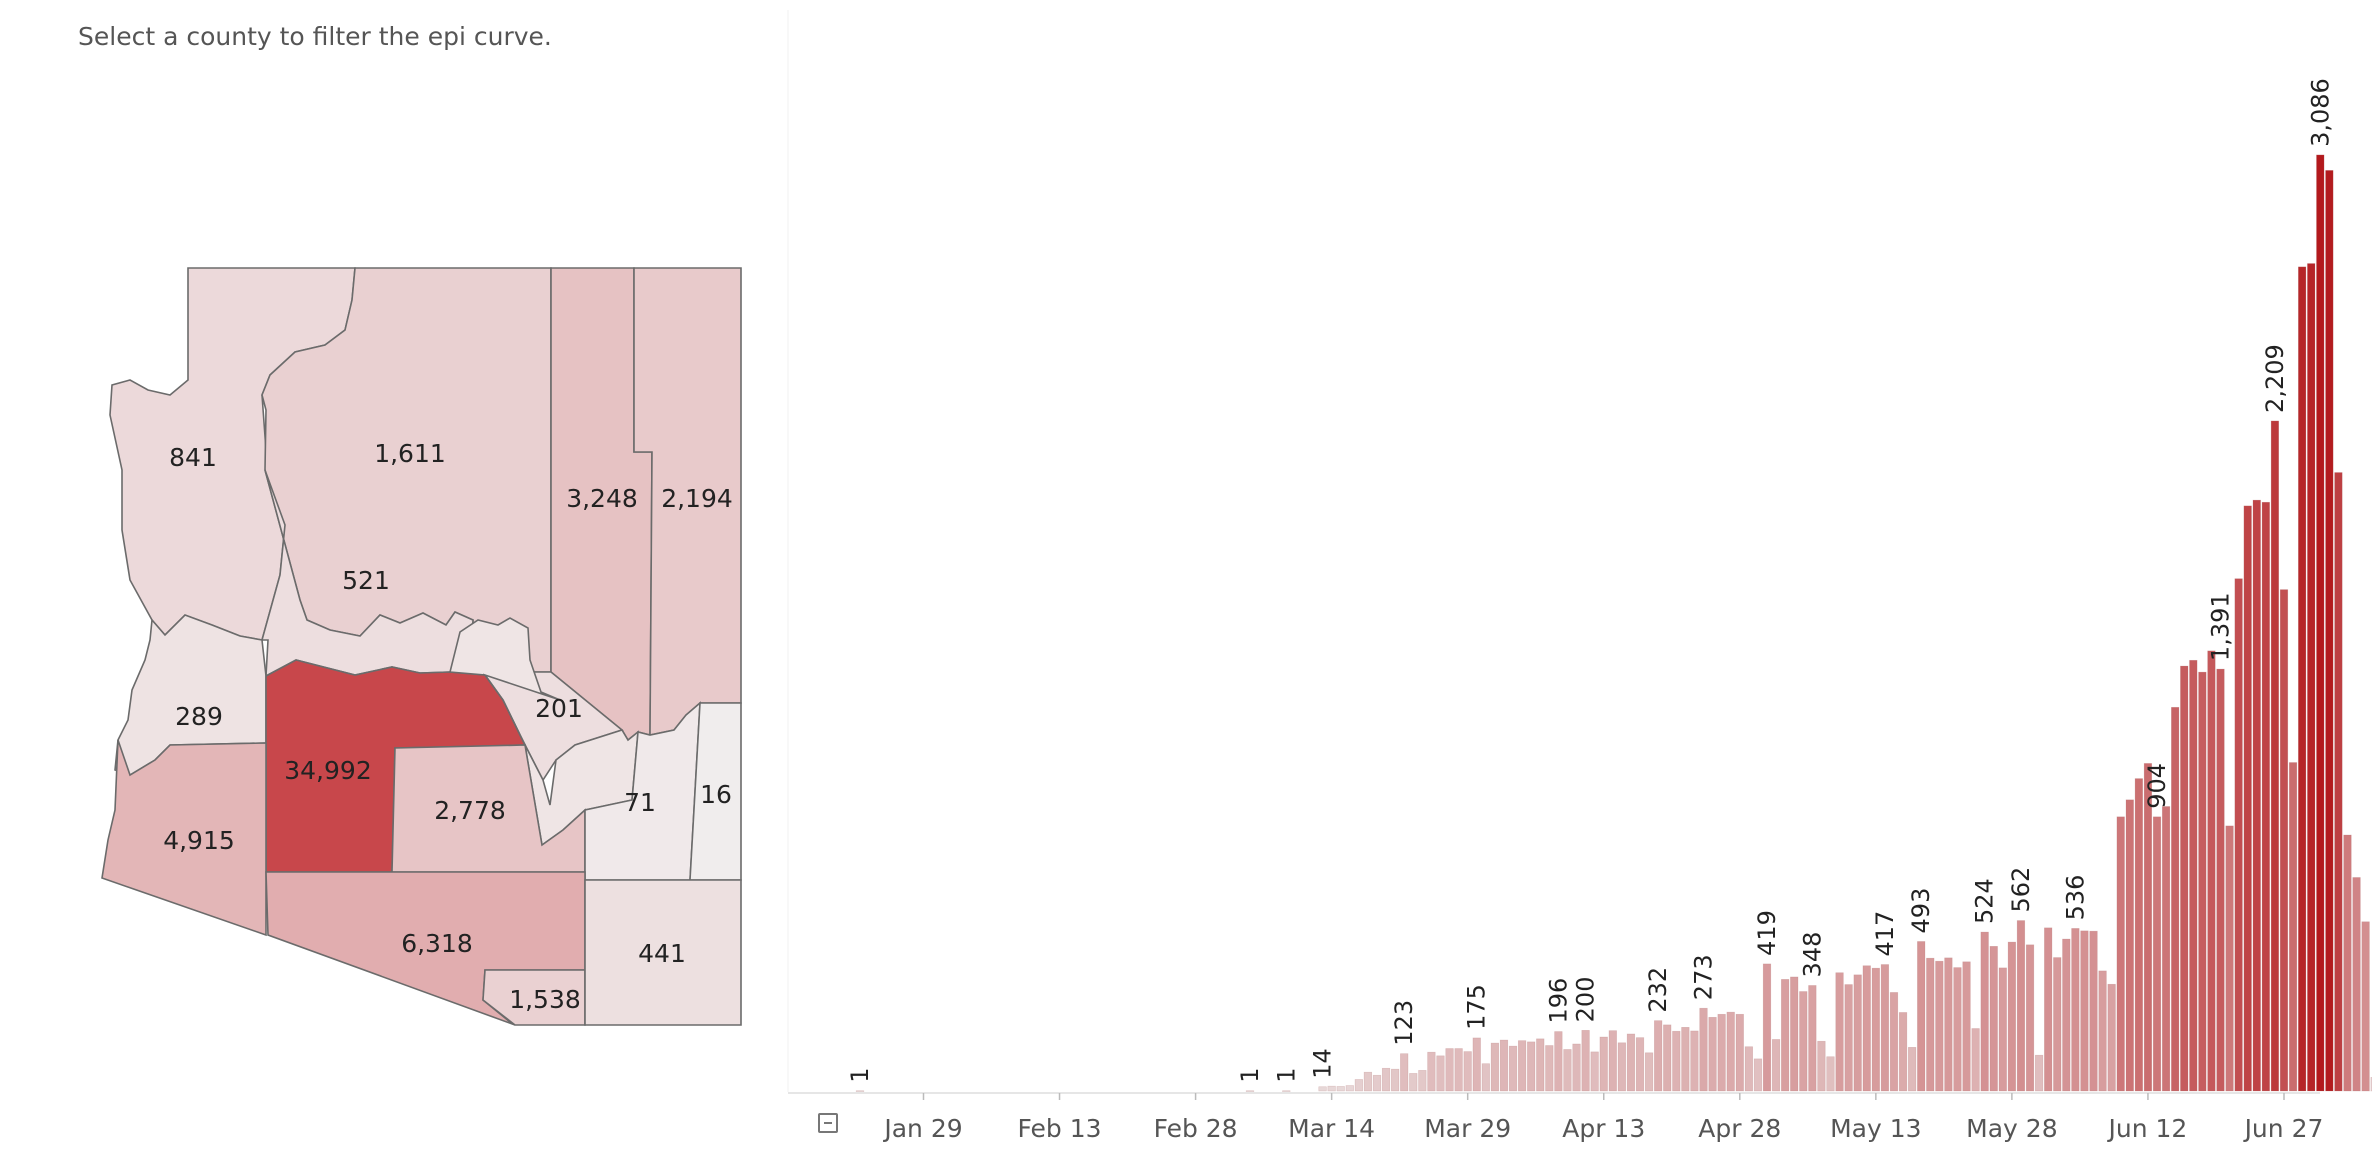 The image size is (2372, 1158). Describe the element at coordinates (663, 952) in the screenshot. I see `cochise-county` at that location.